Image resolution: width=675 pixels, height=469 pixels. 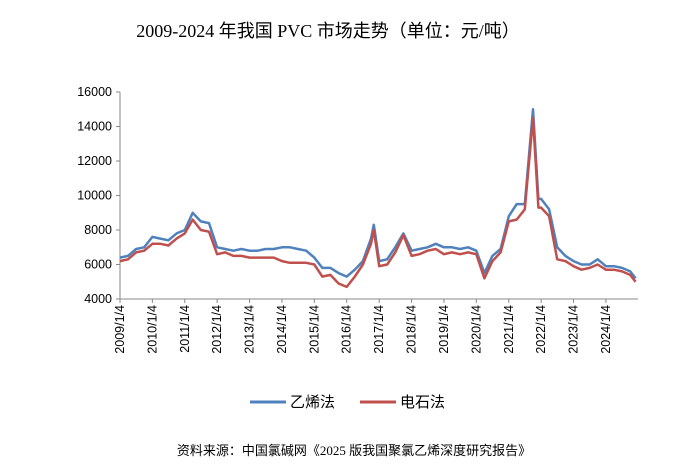 What do you see at coordinates (354, 450) in the screenshot?
I see `source-note: 资料来源：中国氯碱网《2025 版我国聚氯乙烯深度研究报告》` at bounding box center [354, 450].